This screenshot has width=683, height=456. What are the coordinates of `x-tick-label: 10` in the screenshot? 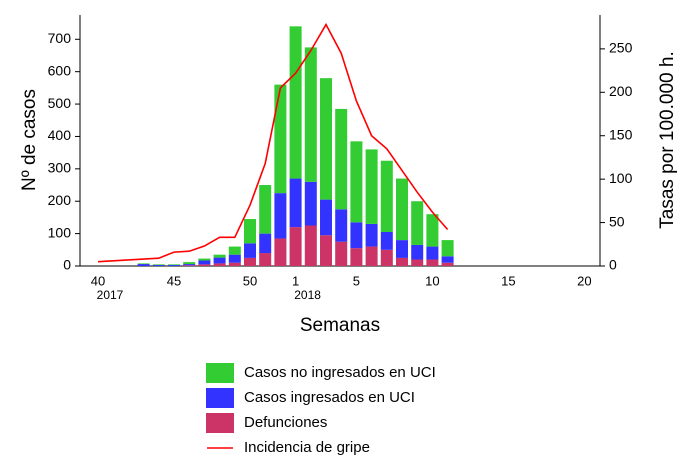 It's located at (432, 280).